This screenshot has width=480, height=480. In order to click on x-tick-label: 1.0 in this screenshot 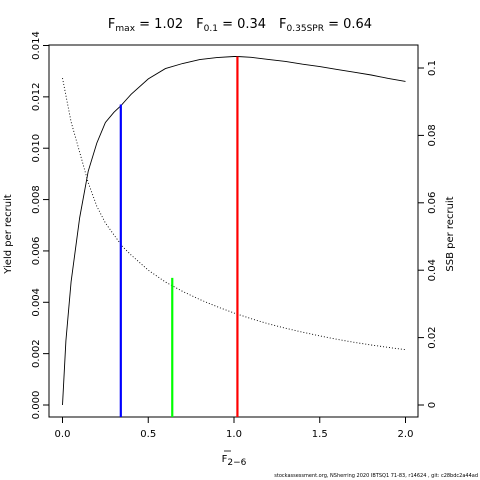, I will do `click(234, 434)`.